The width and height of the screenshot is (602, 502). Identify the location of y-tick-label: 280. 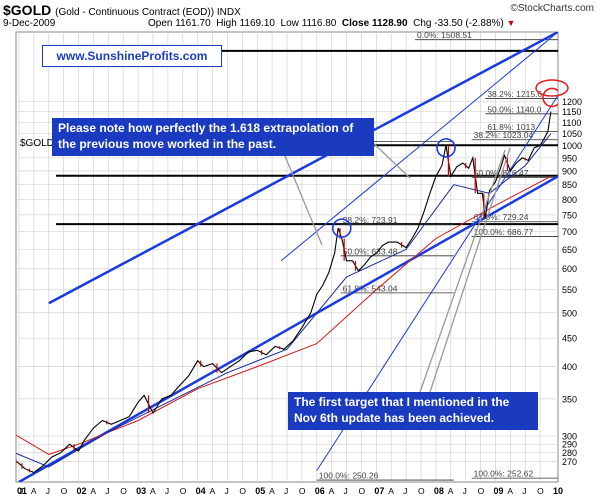
(569, 453).